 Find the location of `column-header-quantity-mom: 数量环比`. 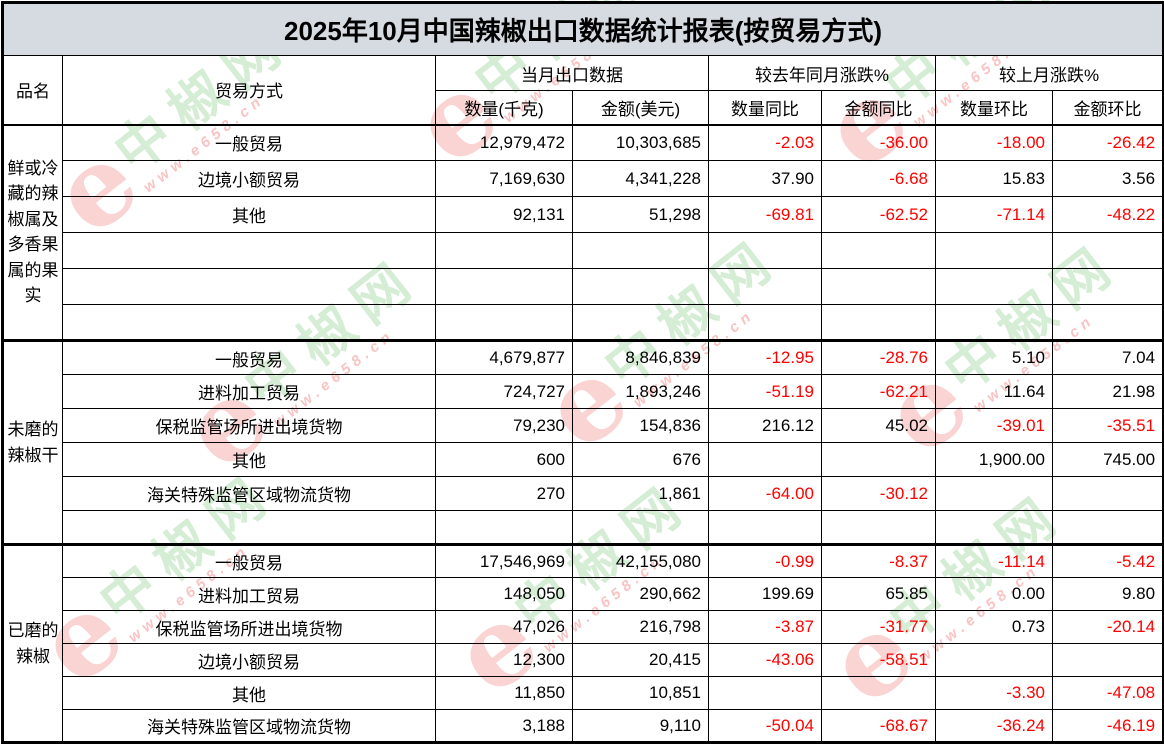

column-header-quantity-mom: 数量环比 is located at coordinates (994, 108).